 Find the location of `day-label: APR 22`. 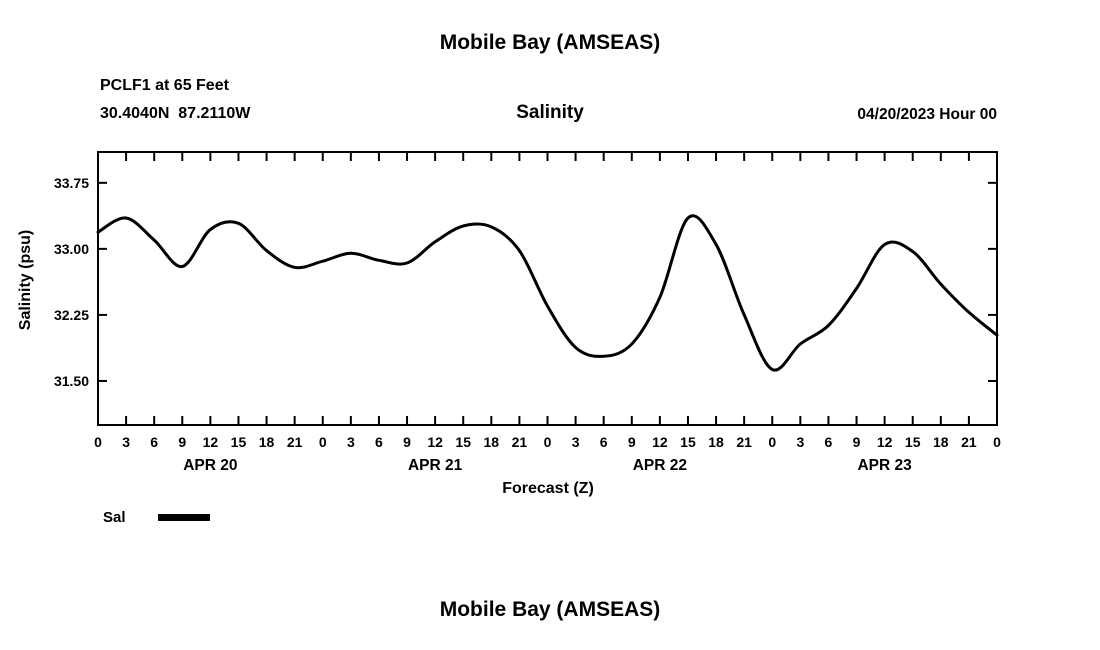

day-label: APR 22 is located at coordinates (660, 465).